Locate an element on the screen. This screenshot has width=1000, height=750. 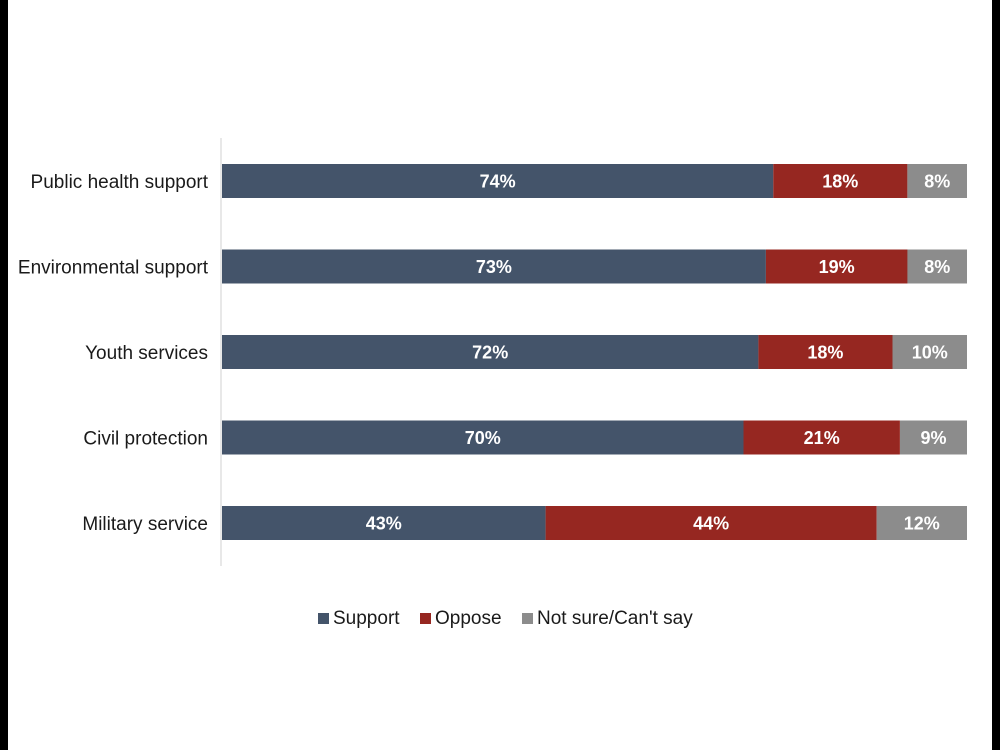
data-label-oppose-youth-services: 18% is located at coordinates (825, 353).